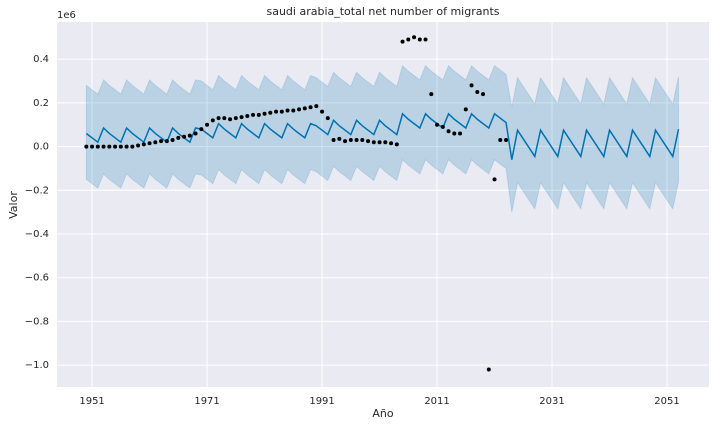 The height and width of the screenshot is (436, 720). I want to click on y-tick-label: −0.4, so click(37, 234).